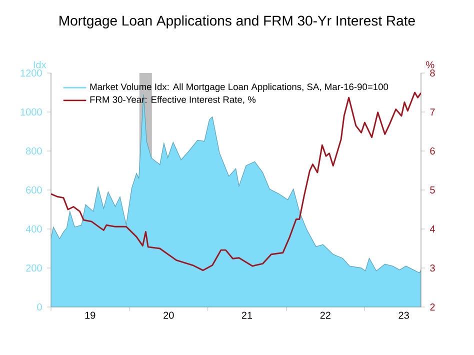  Describe the element at coordinates (432, 229) in the screenshot. I see `y2-tick-label: 4` at that location.